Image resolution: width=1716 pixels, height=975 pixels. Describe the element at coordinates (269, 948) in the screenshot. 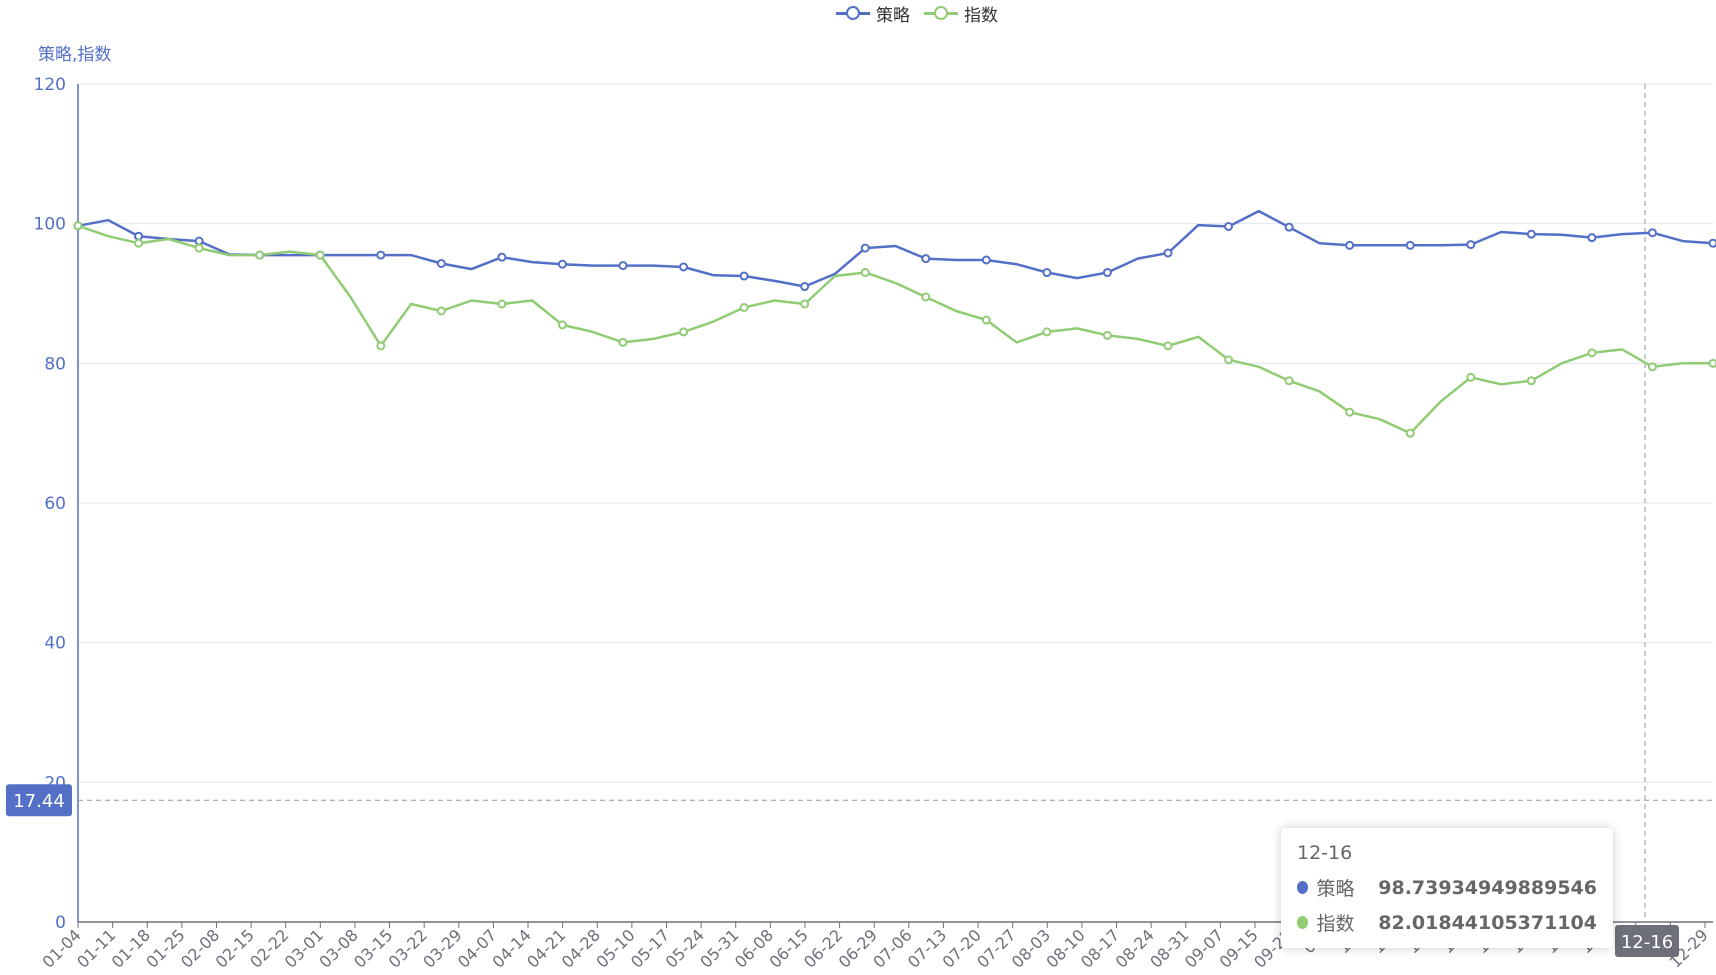

I see `x-tick-label: 02-22` at that location.